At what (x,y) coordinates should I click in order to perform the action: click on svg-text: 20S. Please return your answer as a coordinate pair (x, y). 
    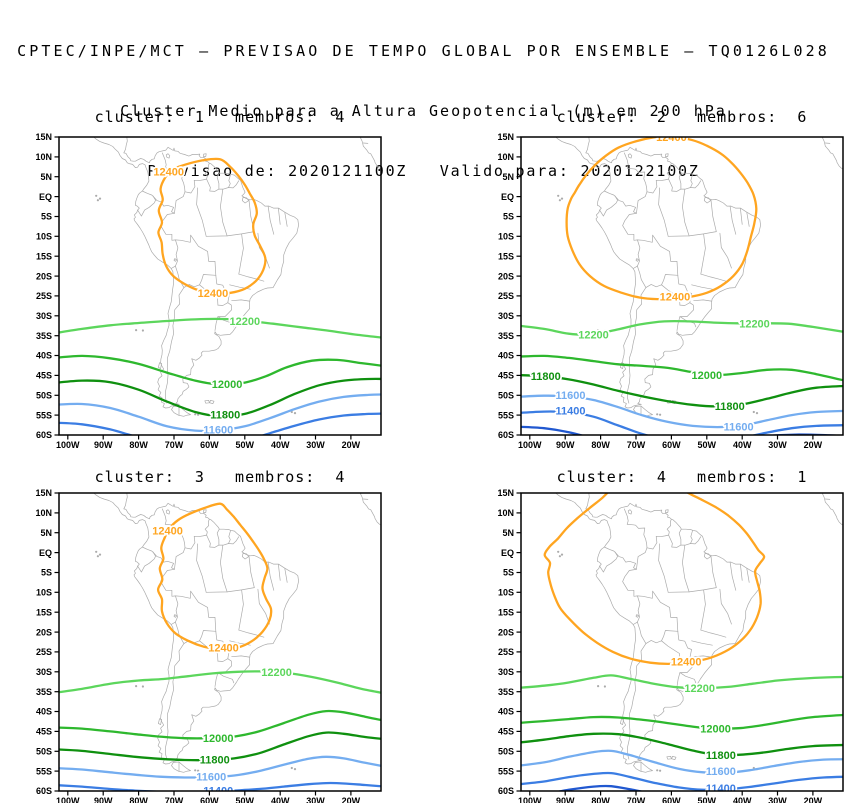
    Looking at the image, I should click on (44, 632).